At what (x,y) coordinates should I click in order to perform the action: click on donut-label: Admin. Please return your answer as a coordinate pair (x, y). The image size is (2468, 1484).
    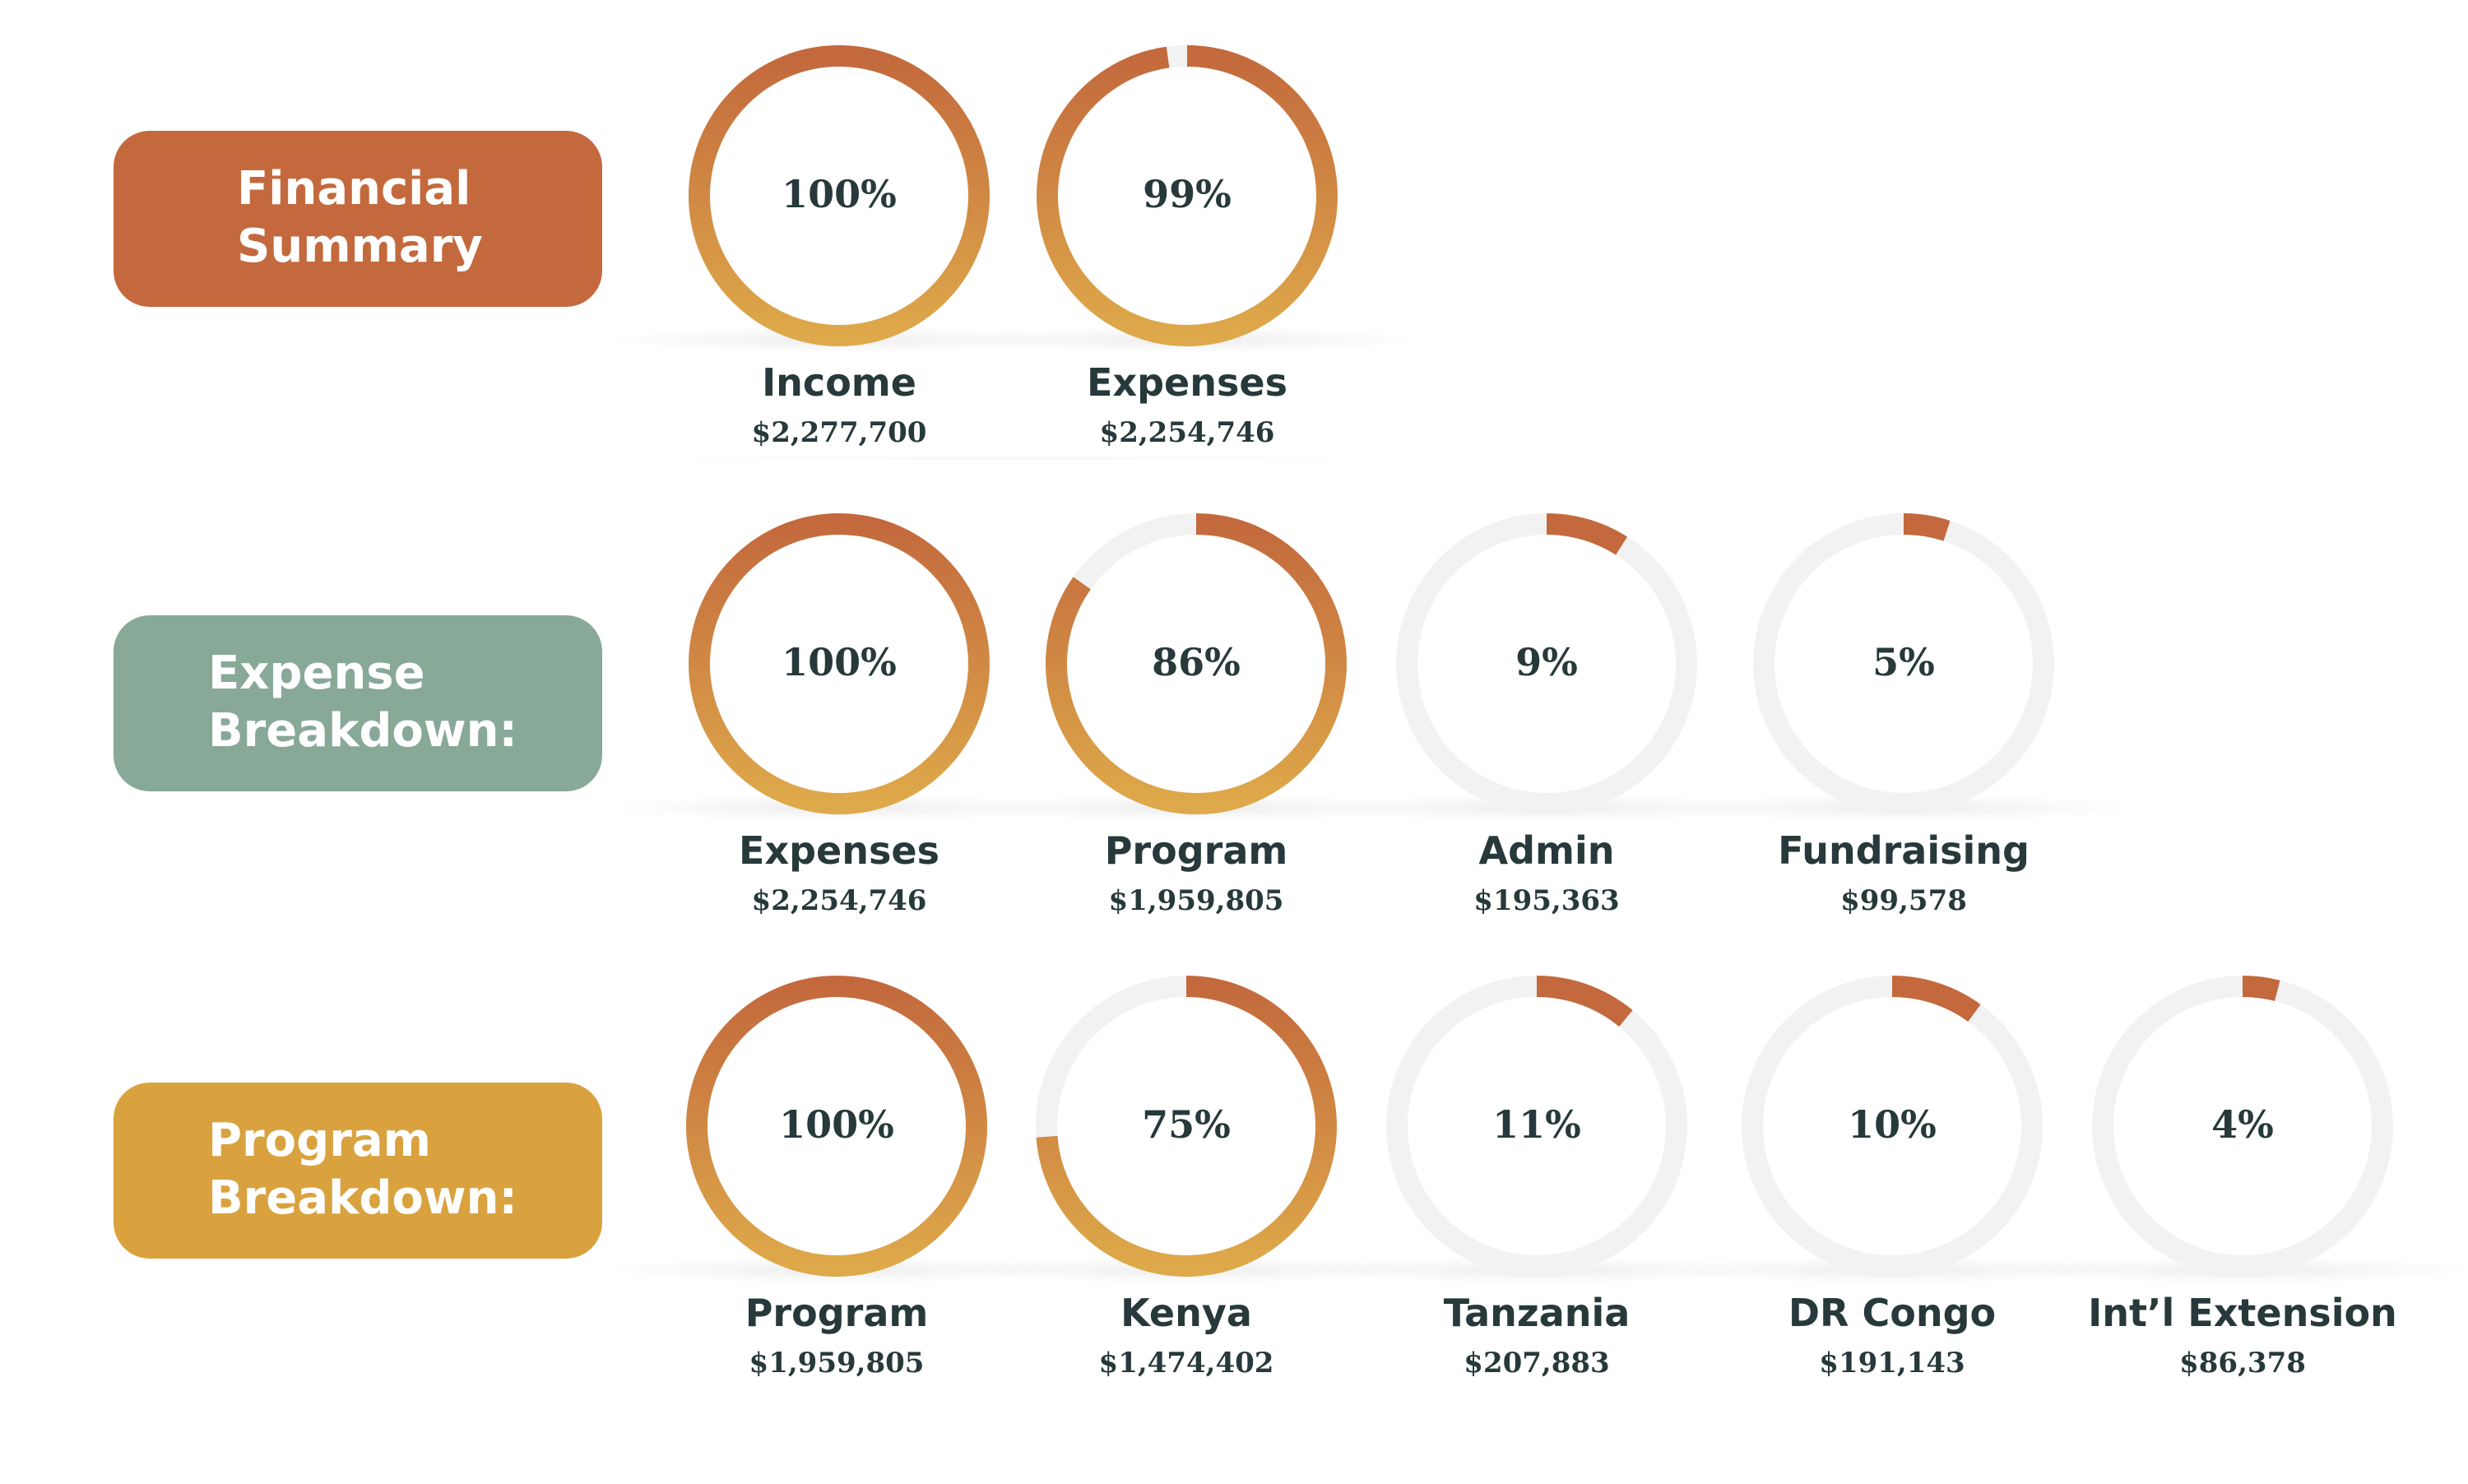
    Looking at the image, I should click on (1546, 850).